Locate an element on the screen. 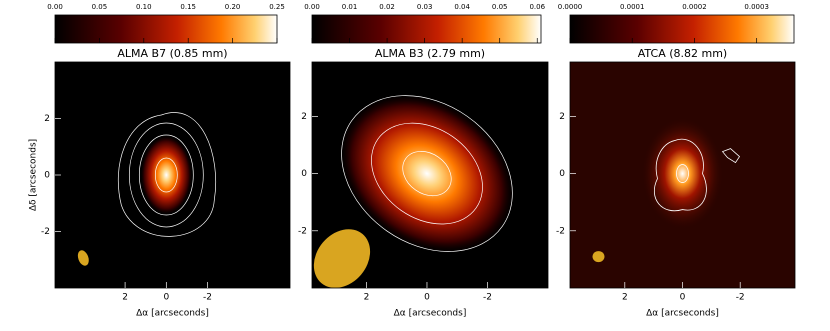 The height and width of the screenshot is (331, 830). colorbar-tick-label: 0.03 is located at coordinates (425, 7).